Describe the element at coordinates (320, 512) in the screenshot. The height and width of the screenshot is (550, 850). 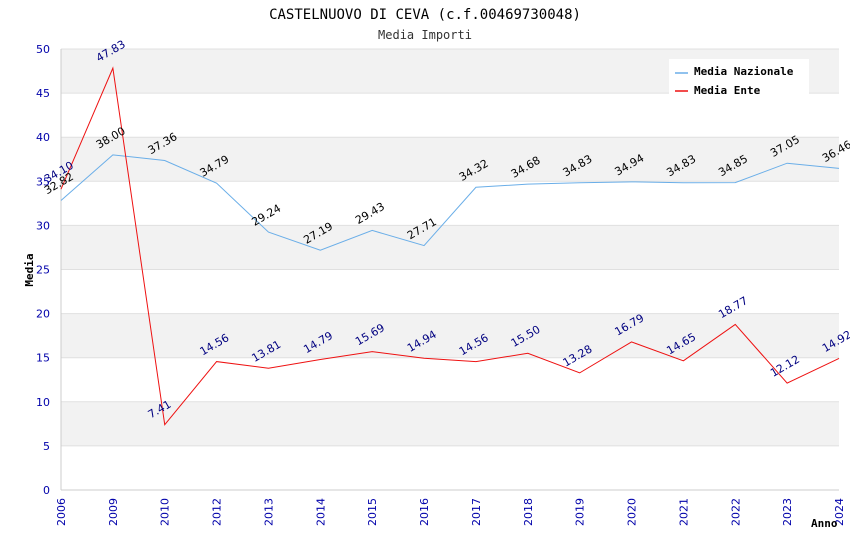
I see `x-tick-label: 2014` at that location.